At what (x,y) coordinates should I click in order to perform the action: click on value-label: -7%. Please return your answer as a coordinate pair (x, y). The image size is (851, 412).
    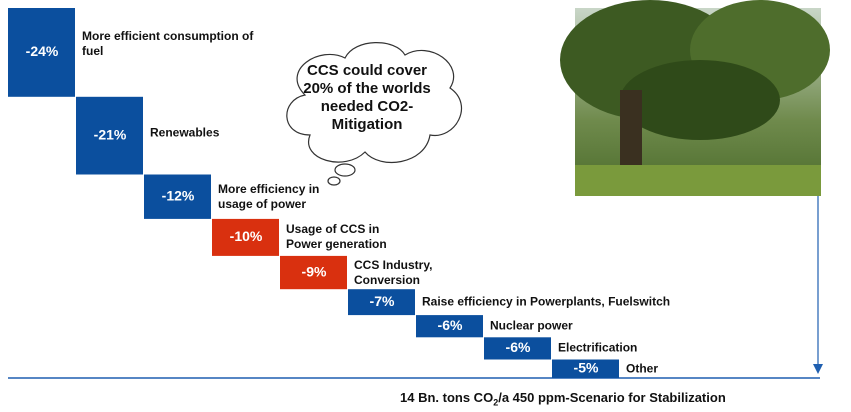
    Looking at the image, I should click on (382, 301).